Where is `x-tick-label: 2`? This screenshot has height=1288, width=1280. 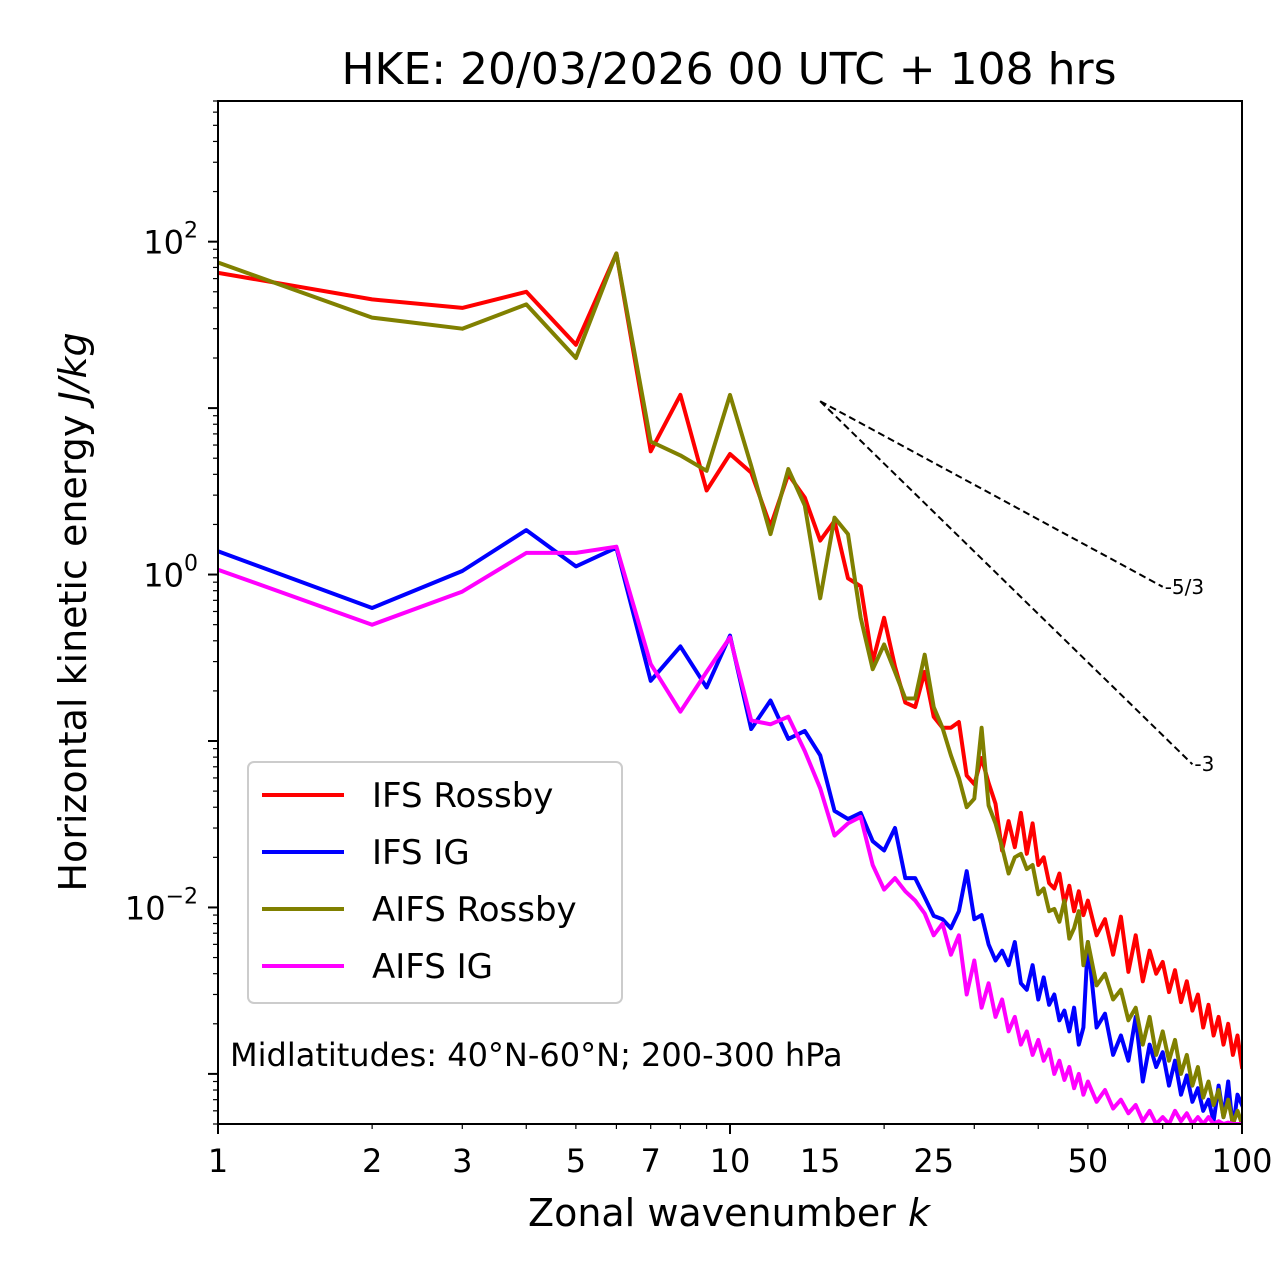 x-tick-label: 2 is located at coordinates (372, 1161).